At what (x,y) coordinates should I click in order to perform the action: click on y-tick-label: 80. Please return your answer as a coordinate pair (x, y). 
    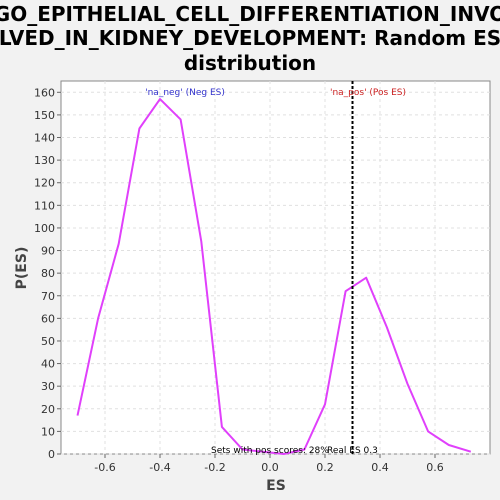
    Looking at the image, I should click on (48, 273).